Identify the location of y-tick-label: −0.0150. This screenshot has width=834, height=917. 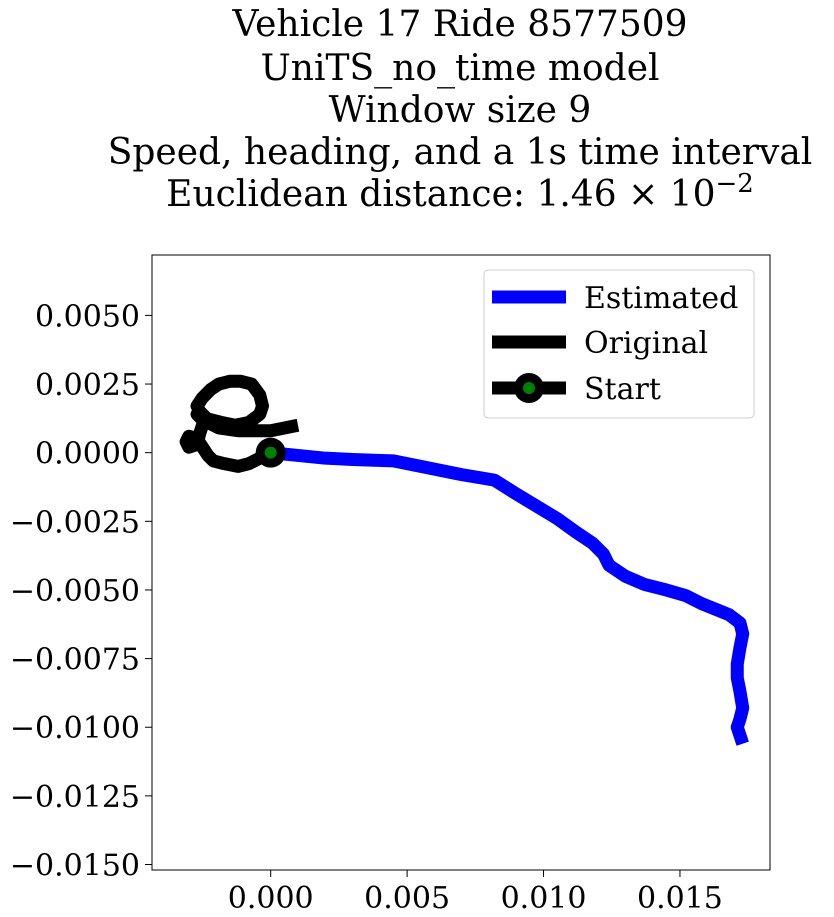
(75, 866).